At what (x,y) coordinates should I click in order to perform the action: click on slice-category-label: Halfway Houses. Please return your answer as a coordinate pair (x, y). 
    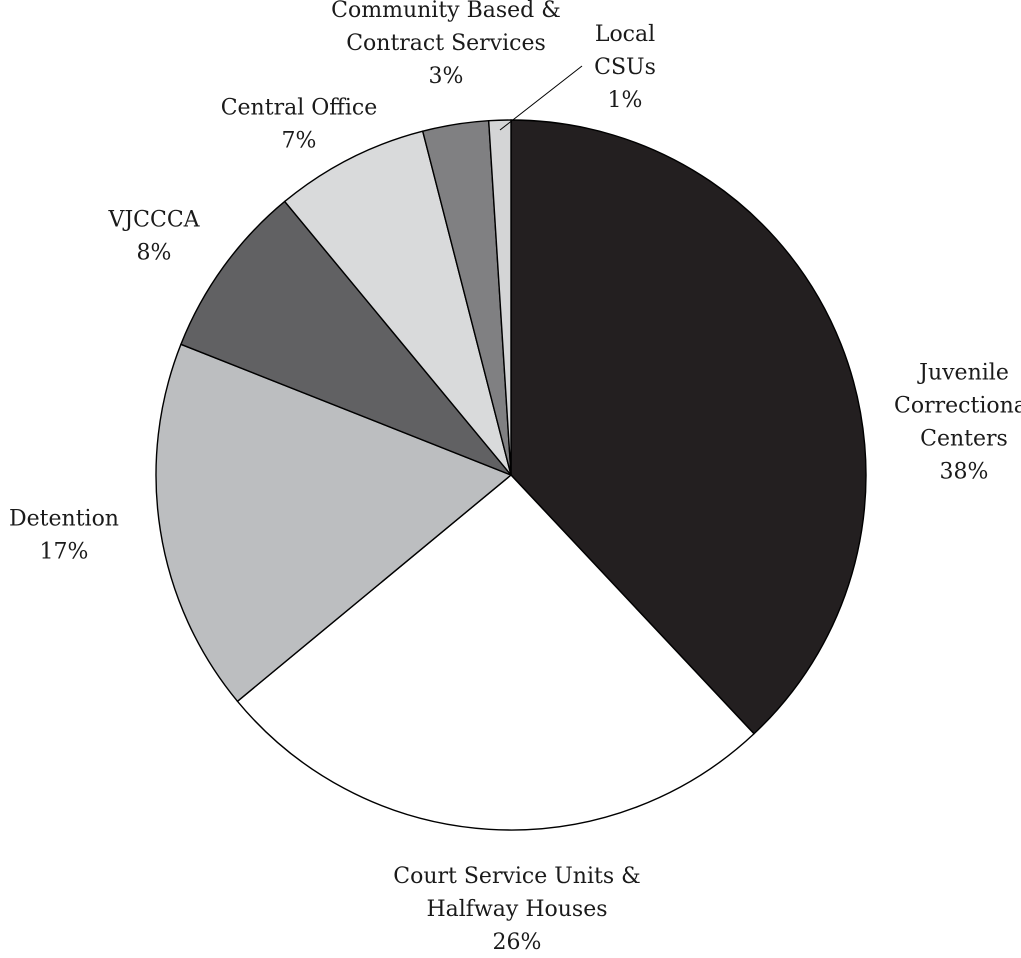
    Looking at the image, I should click on (516, 909).